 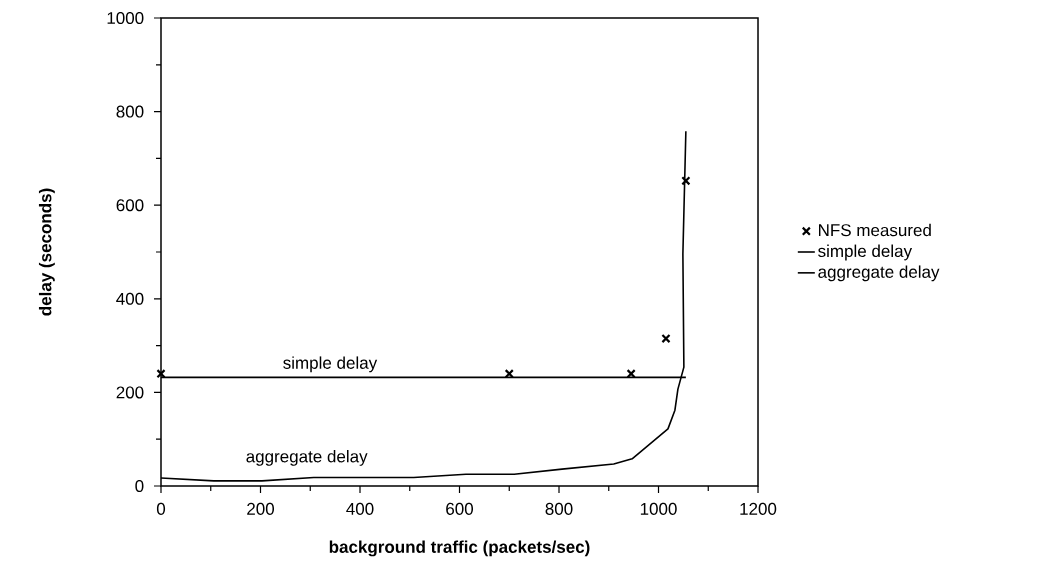 I want to click on y-tick-label: 400, so click(x=130, y=298).